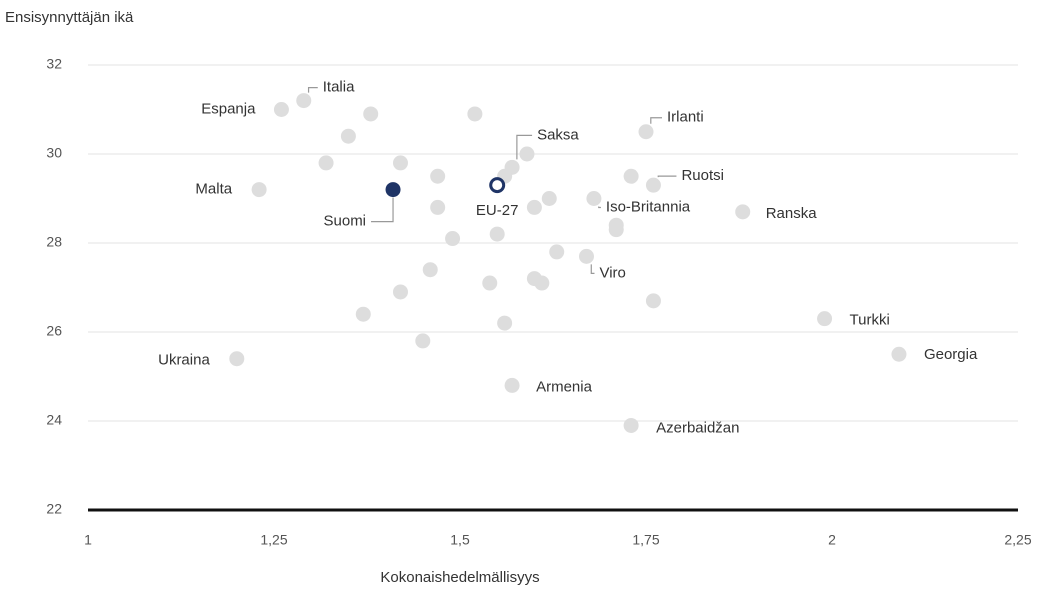 The height and width of the screenshot is (591, 1040). What do you see at coordinates (54, 331) in the screenshot?
I see `y-tick-label: 26` at bounding box center [54, 331].